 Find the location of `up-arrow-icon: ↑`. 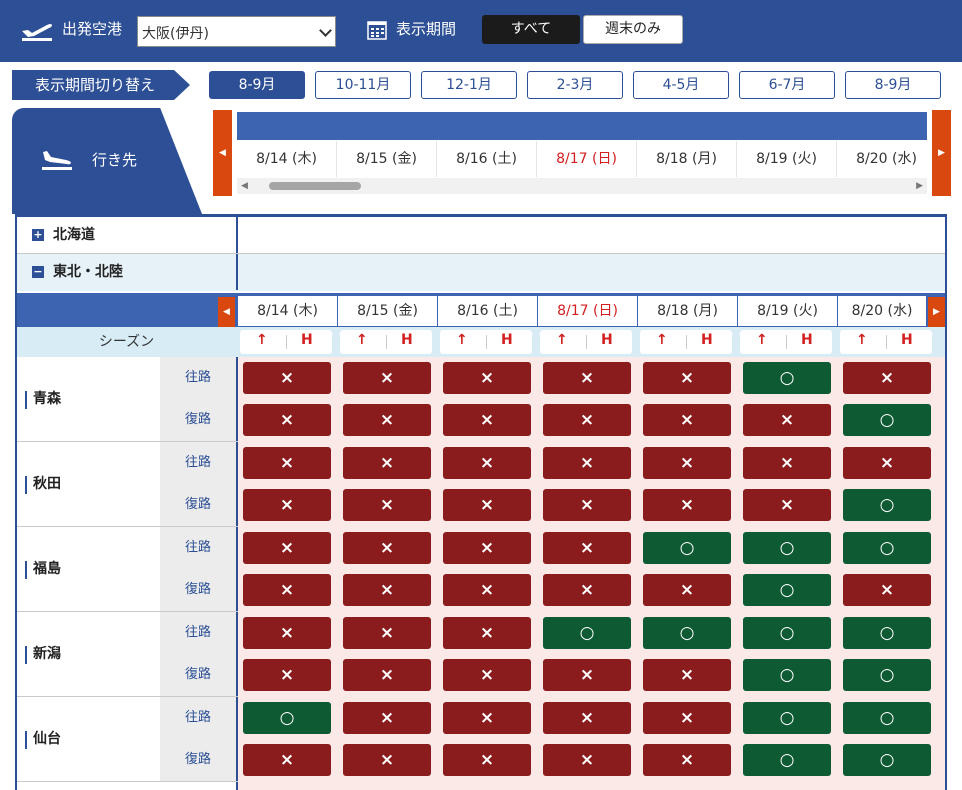

up-arrow-icon: ↑ is located at coordinates (462, 340).